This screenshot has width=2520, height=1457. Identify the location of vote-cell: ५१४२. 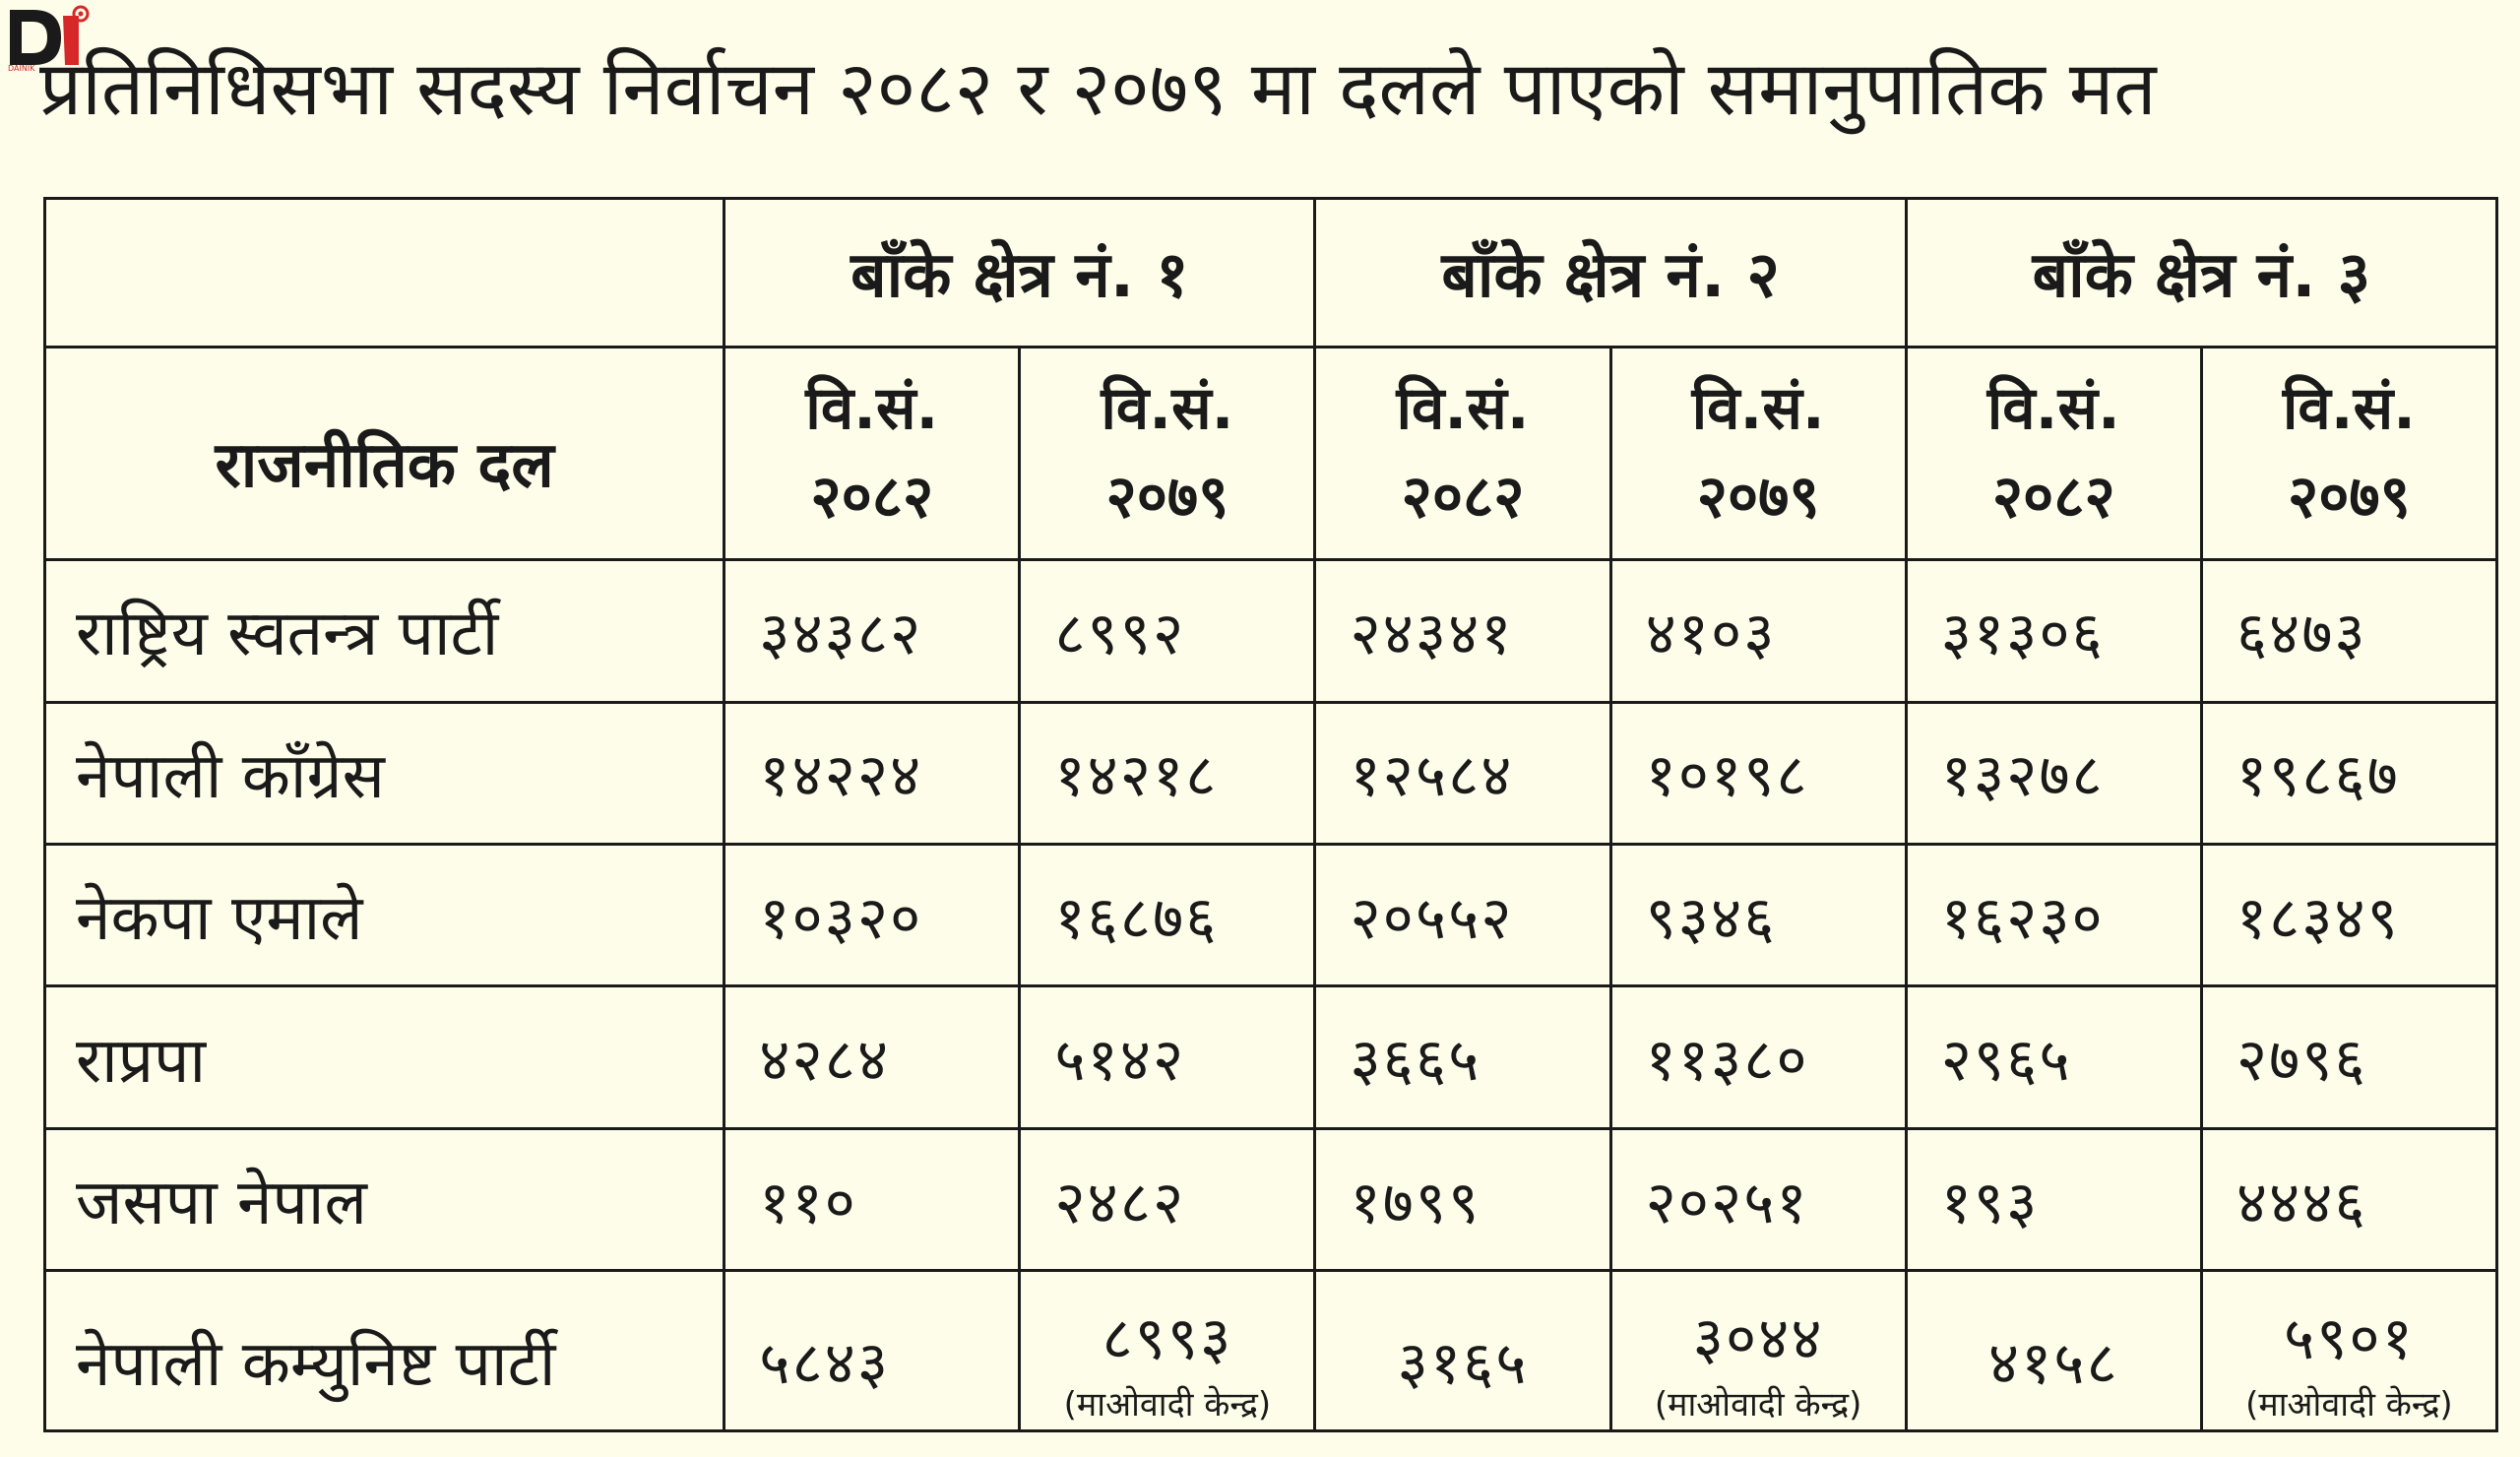
(1167, 1057).